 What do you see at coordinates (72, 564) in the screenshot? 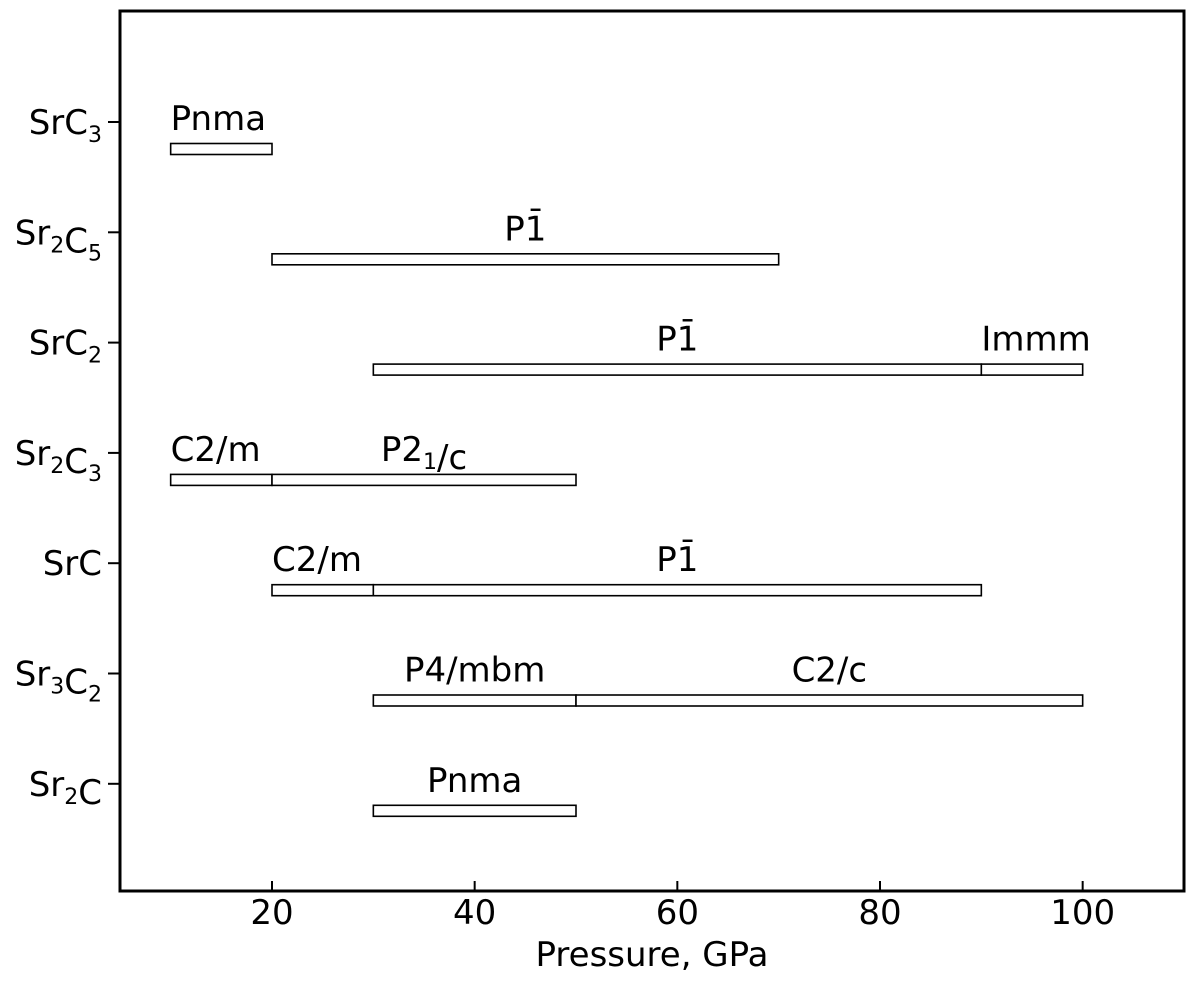
I see `y-category-label: SrC` at bounding box center [72, 564].